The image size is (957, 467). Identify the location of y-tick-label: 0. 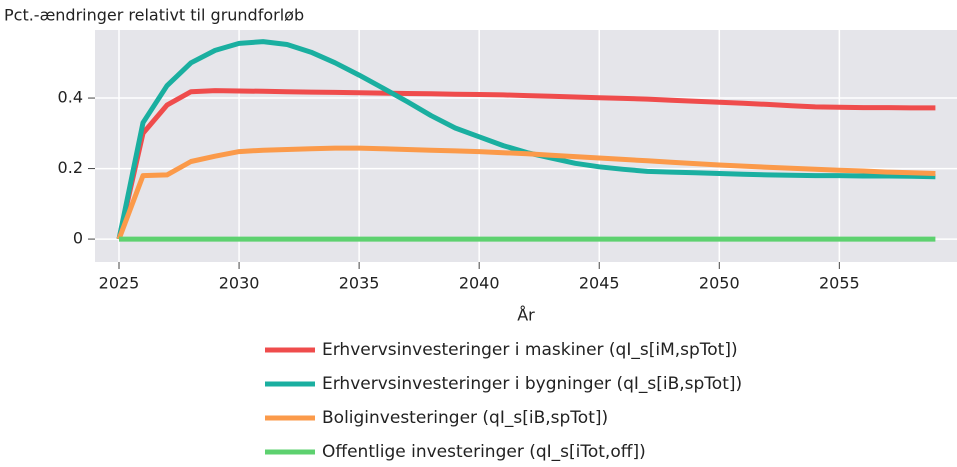
(78, 238).